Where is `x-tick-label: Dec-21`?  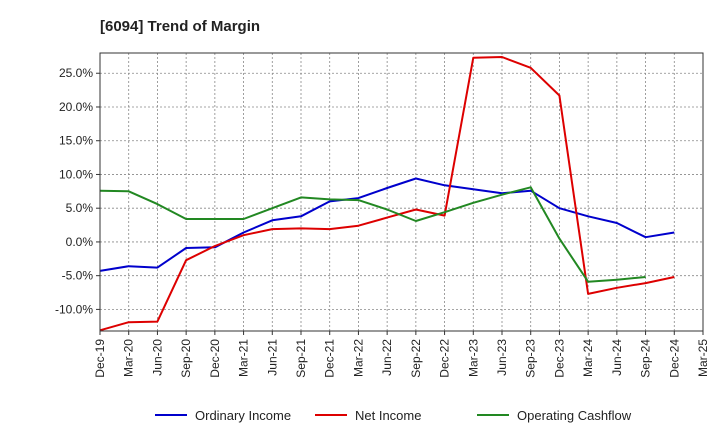 x-tick-label: Dec-21 is located at coordinates (330, 358).